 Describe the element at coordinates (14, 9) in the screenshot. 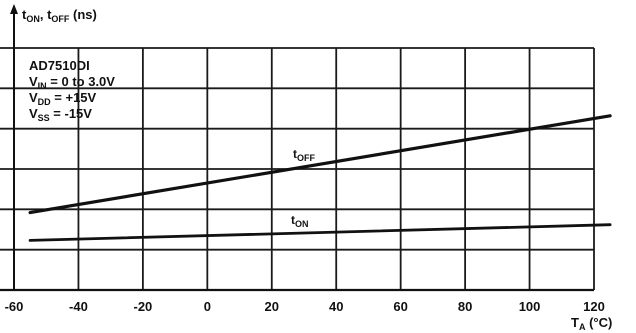

I see `y-axis-arrow` at that location.